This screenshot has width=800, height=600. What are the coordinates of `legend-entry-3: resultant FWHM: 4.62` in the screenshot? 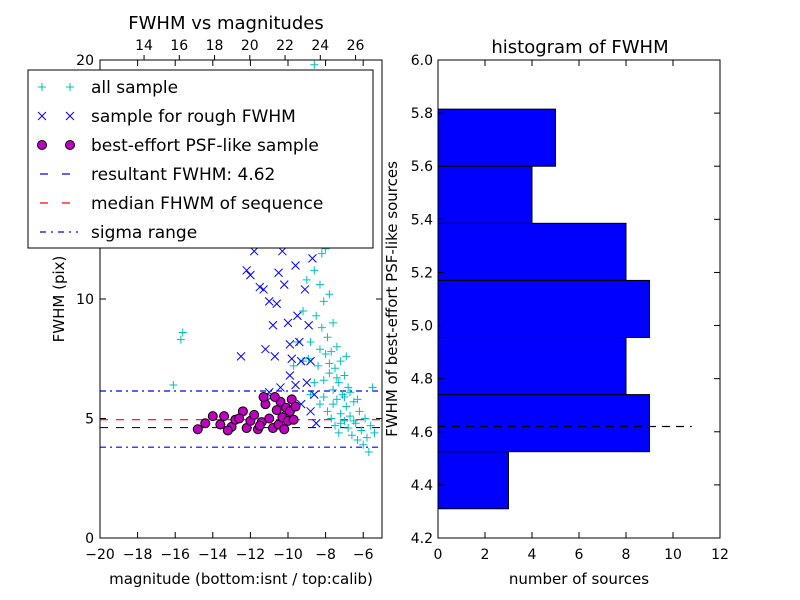 It's located at (157, 175).